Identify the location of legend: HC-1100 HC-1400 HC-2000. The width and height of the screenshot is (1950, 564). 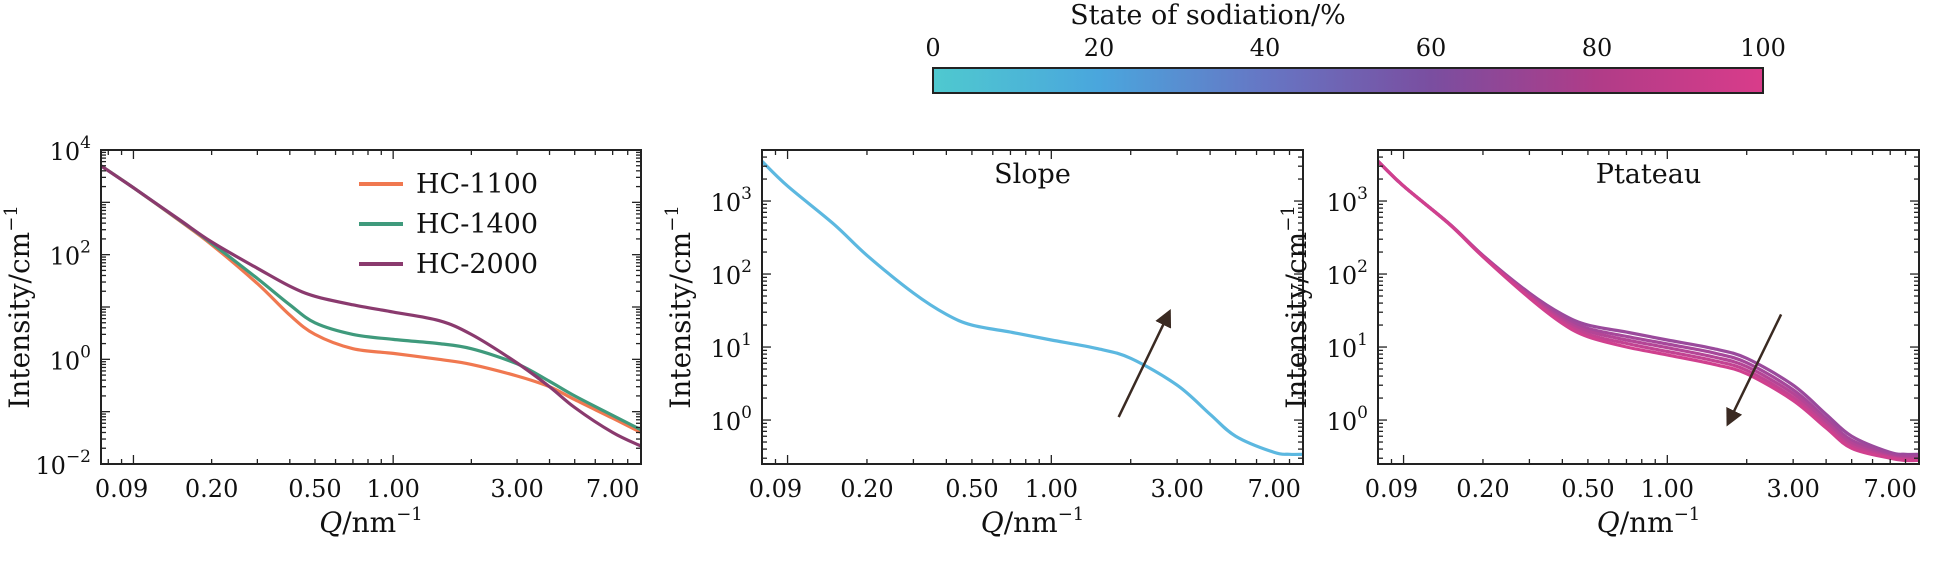
(448, 224).